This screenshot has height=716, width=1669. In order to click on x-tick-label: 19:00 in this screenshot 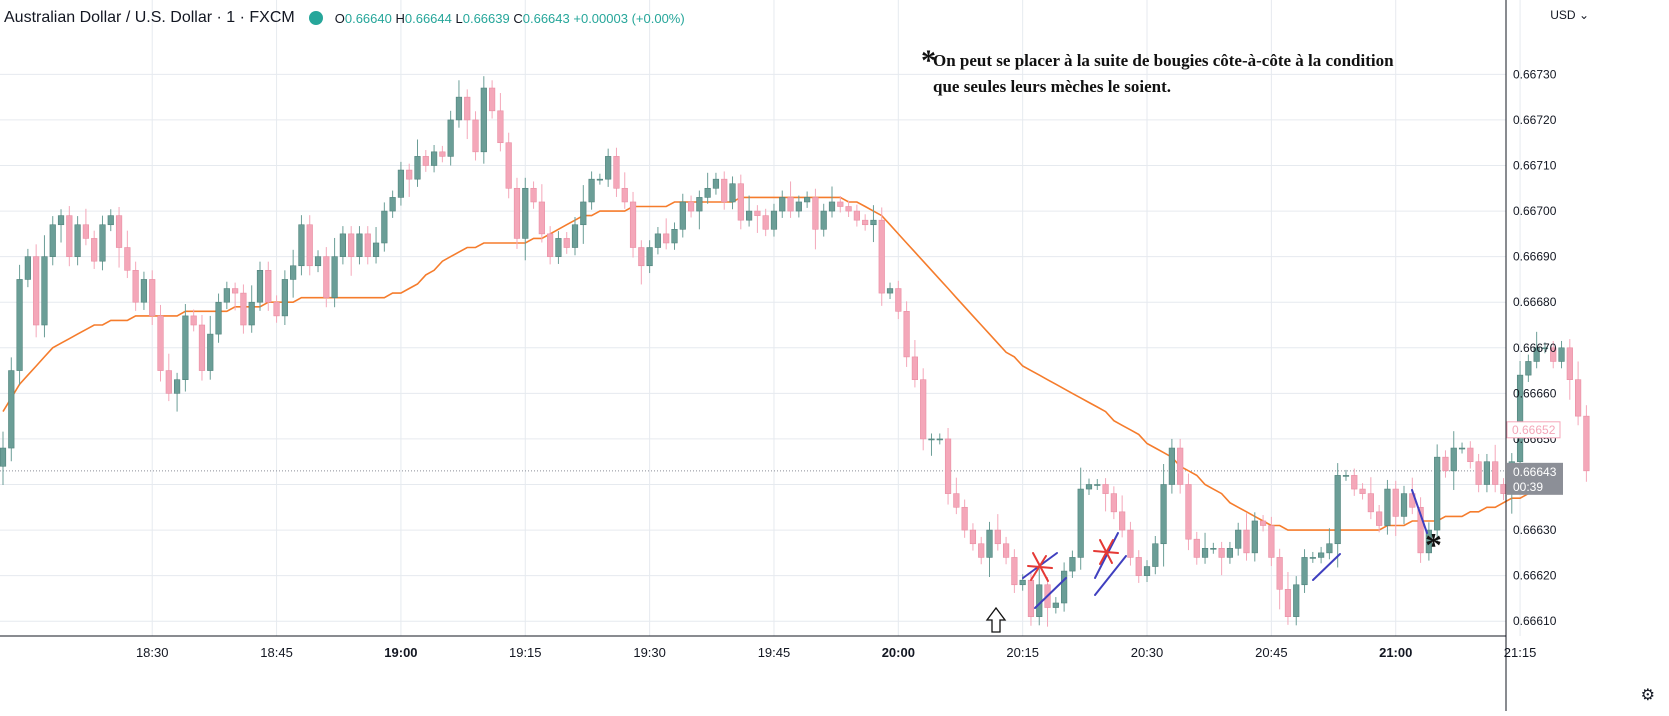, I will do `click(400, 652)`.